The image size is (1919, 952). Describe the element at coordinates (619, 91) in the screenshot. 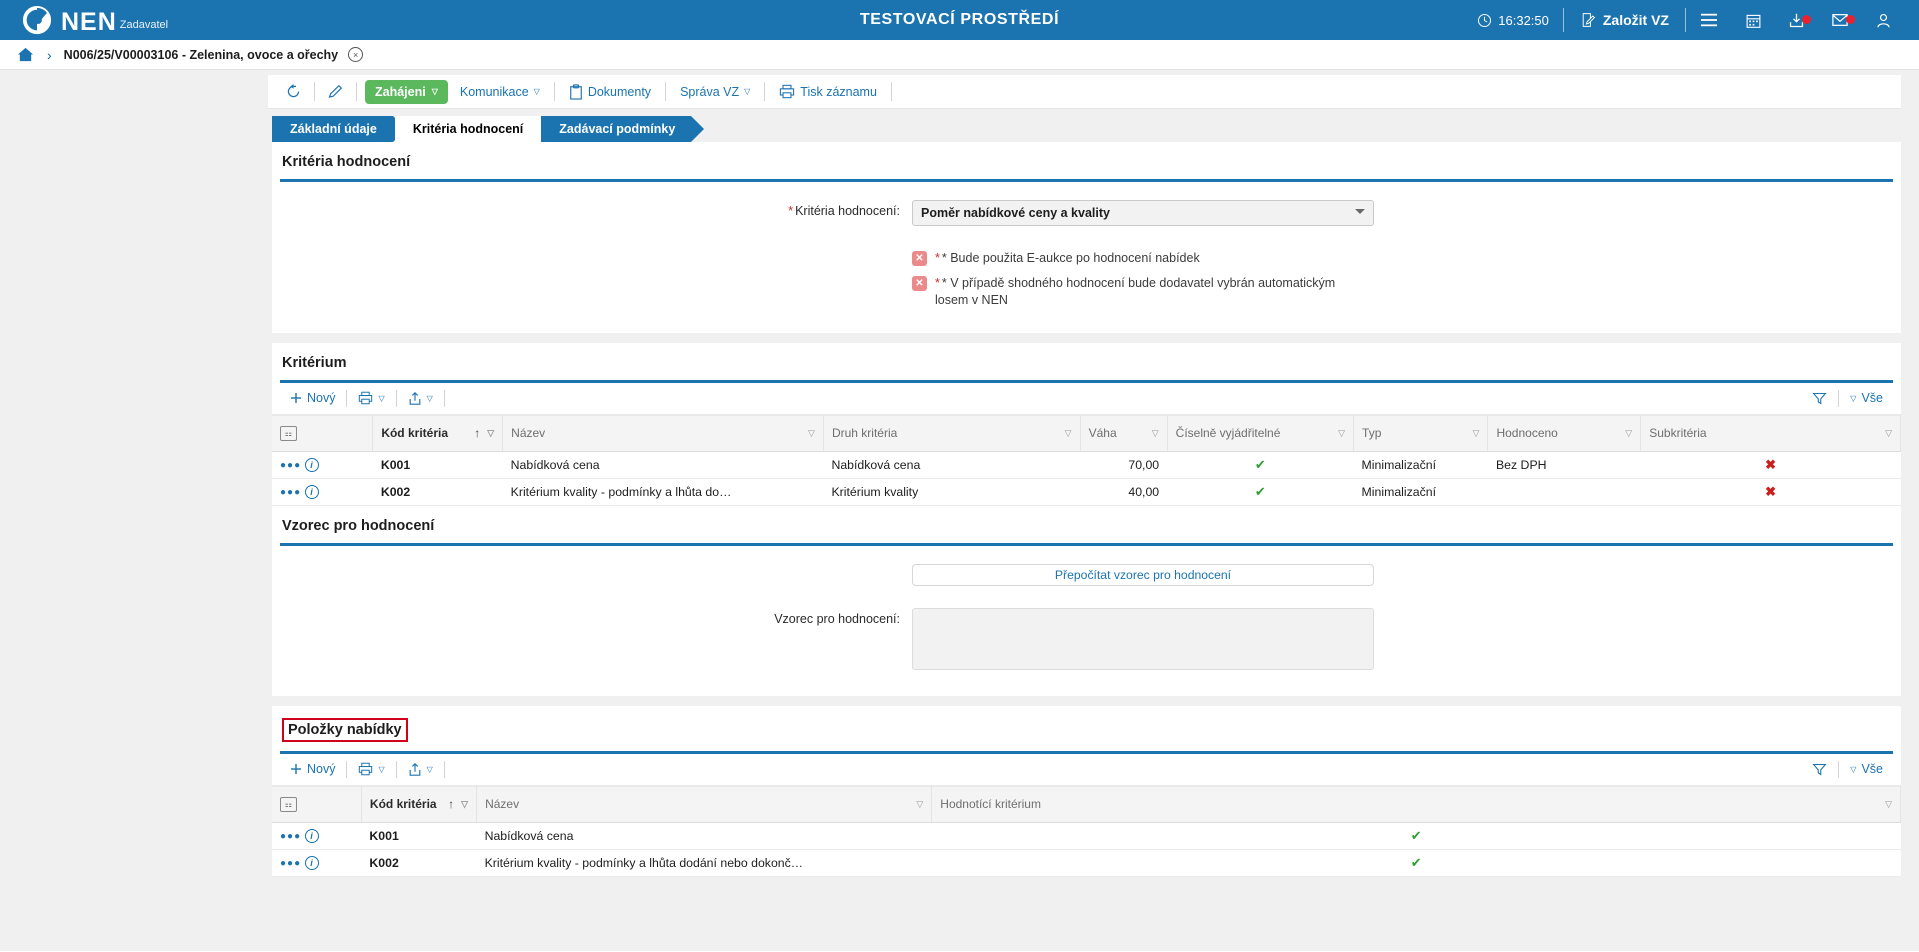

I see `dokumenty-label: Dokumenty` at that location.